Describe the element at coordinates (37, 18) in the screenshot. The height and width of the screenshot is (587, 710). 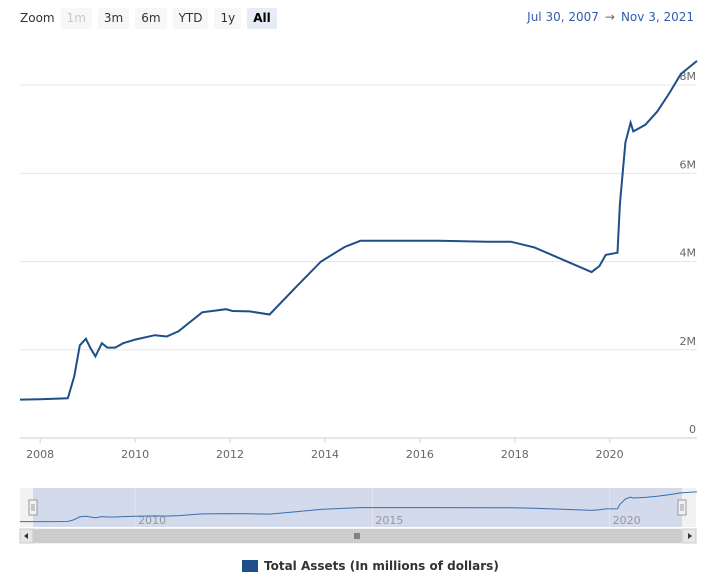
I see `zoom-label: Zoom` at that location.